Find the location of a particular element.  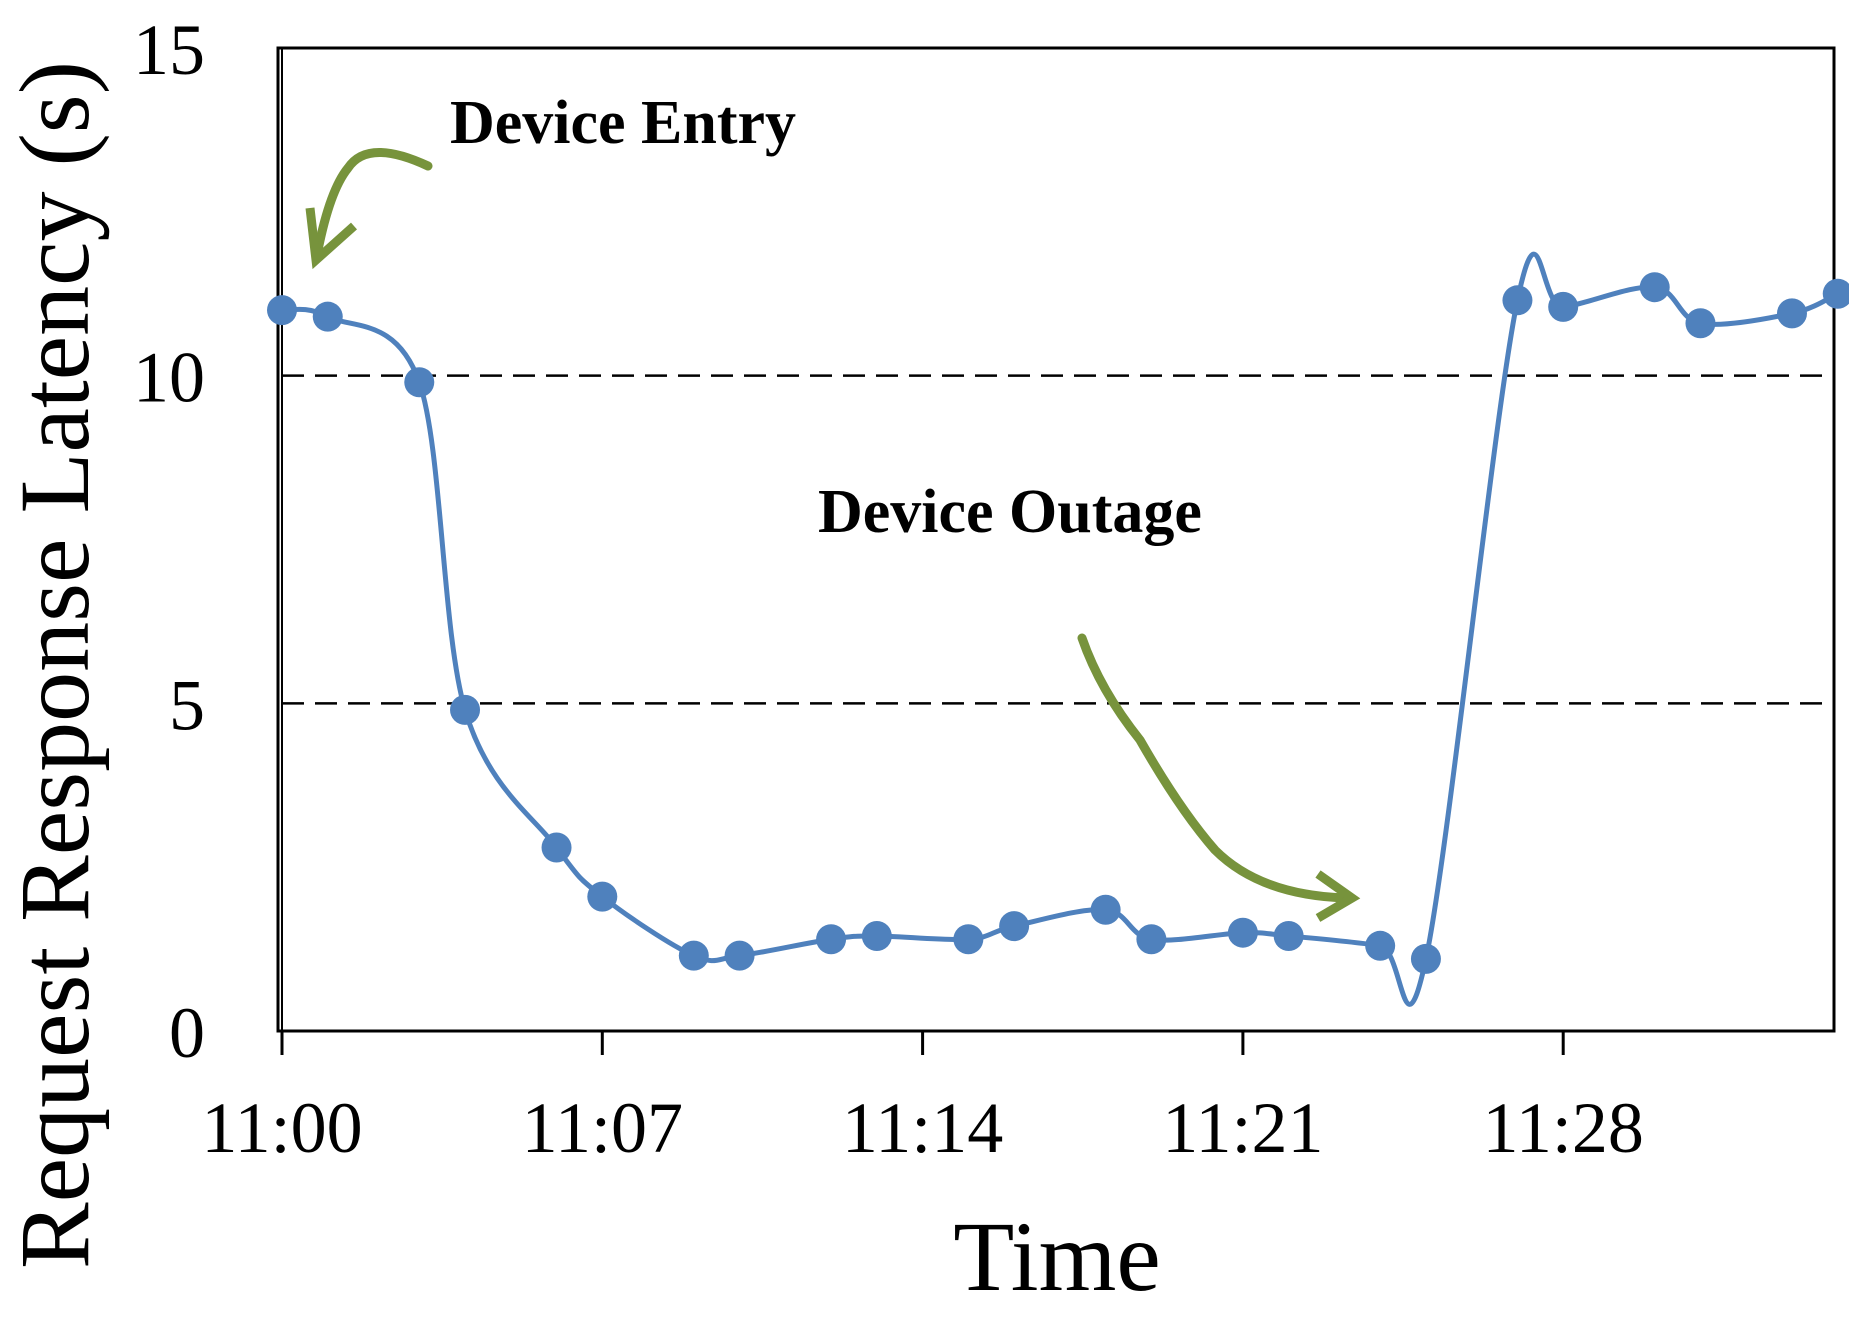

annotation-device-entry-arrow is located at coordinates (373, 201).